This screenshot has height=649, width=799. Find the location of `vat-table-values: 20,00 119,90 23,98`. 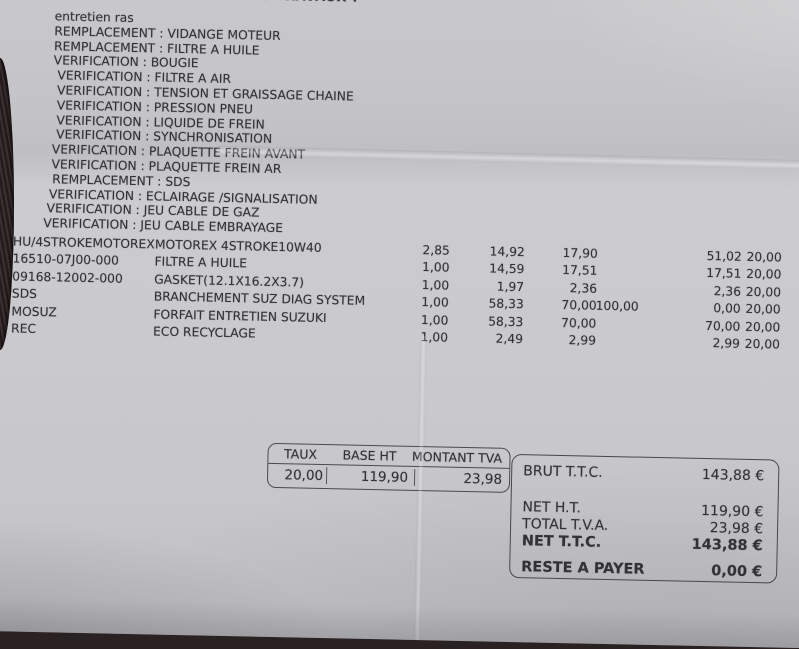

vat-table-values: 20,00 119,90 23,98 is located at coordinates (388, 478).